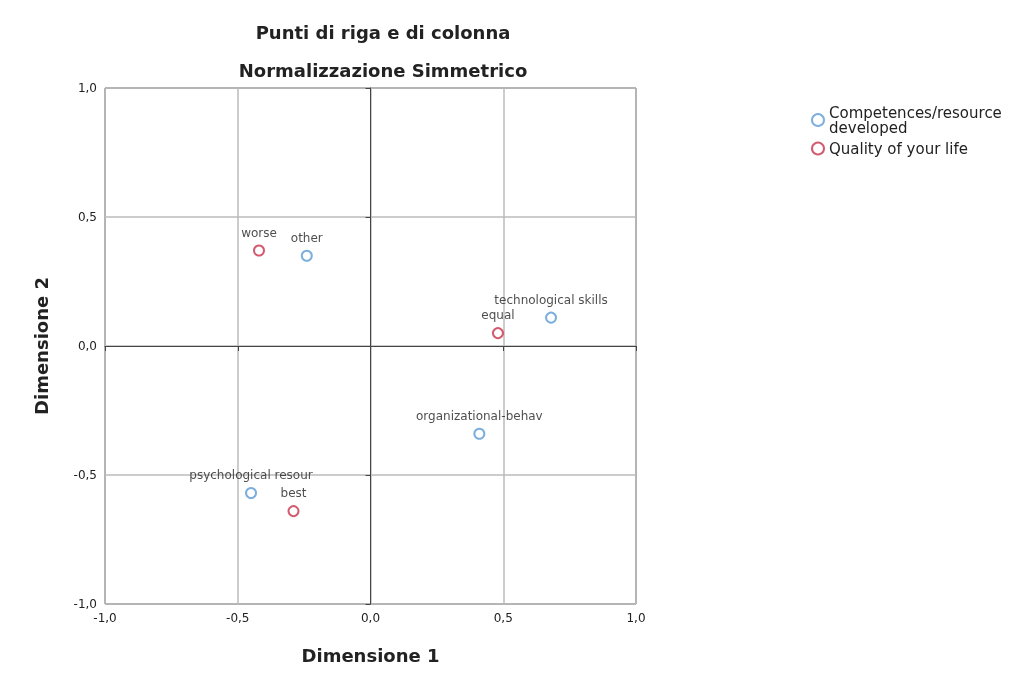 This screenshot has width=1033, height=681. I want to click on y-tick-label: 1,0, so click(87, 88).